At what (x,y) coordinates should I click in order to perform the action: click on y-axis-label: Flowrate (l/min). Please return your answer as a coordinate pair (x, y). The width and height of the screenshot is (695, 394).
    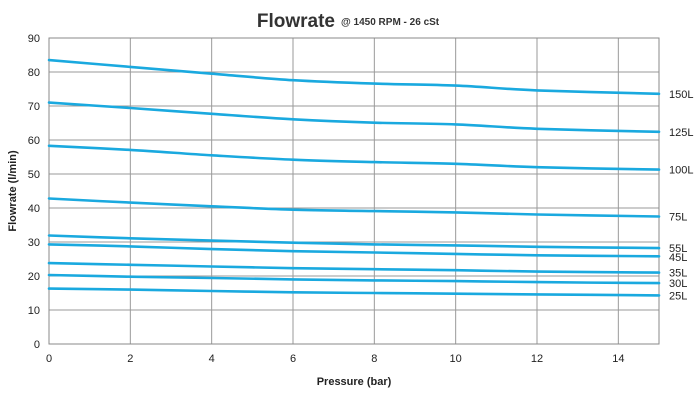
    Looking at the image, I should click on (13, 191).